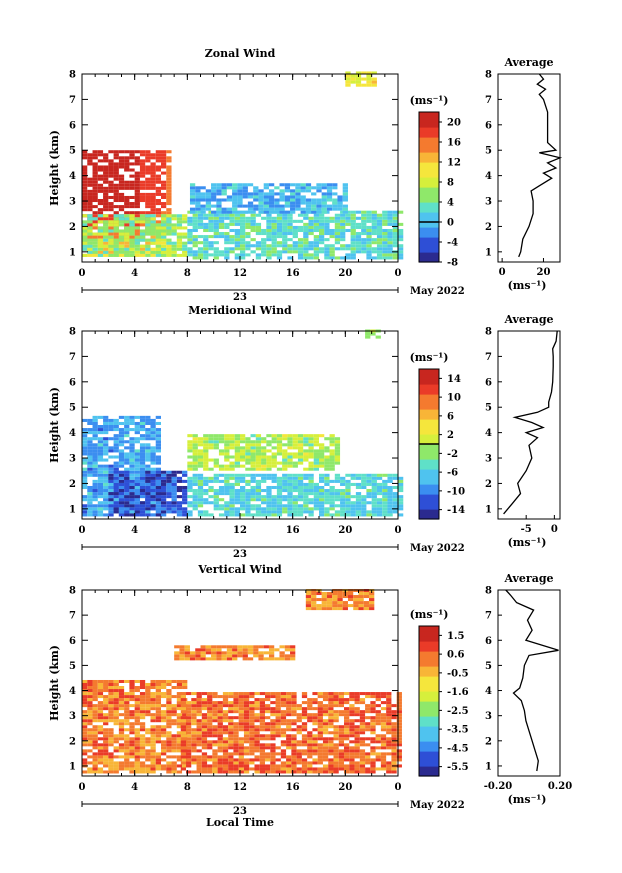 This screenshot has width=622, height=873. What do you see at coordinates (437, 548) in the screenshot?
I see `date-label: May 2022` at bounding box center [437, 548].